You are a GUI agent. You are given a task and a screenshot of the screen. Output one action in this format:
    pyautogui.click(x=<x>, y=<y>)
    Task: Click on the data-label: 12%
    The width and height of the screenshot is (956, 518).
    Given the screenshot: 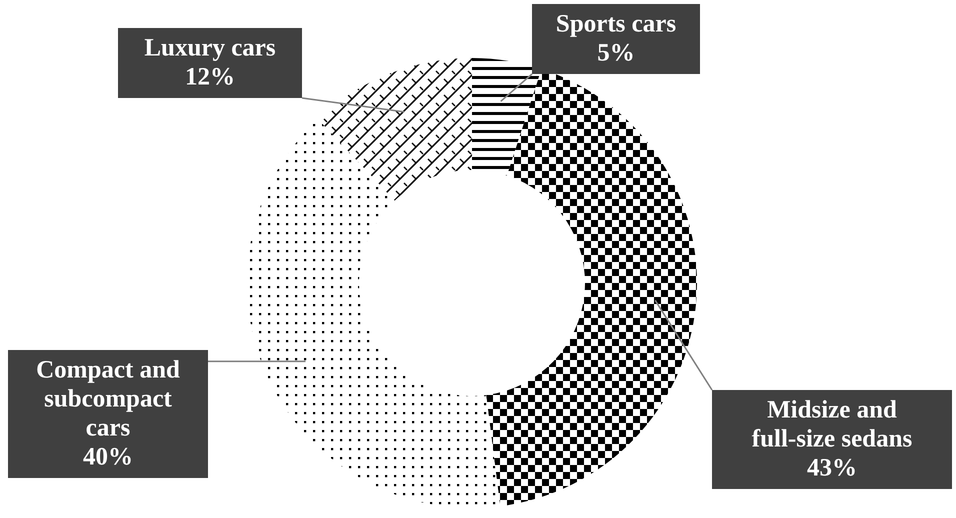 What is the action you would take?
    pyautogui.click(x=210, y=76)
    